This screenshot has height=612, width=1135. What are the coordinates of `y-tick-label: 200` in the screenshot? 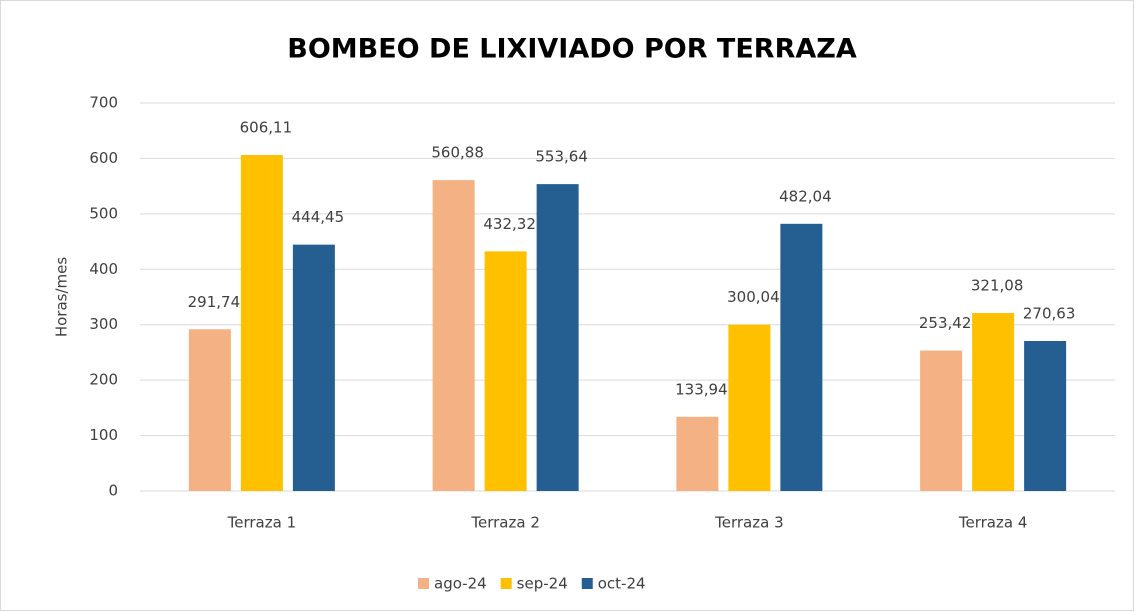 It's located at (103, 380).